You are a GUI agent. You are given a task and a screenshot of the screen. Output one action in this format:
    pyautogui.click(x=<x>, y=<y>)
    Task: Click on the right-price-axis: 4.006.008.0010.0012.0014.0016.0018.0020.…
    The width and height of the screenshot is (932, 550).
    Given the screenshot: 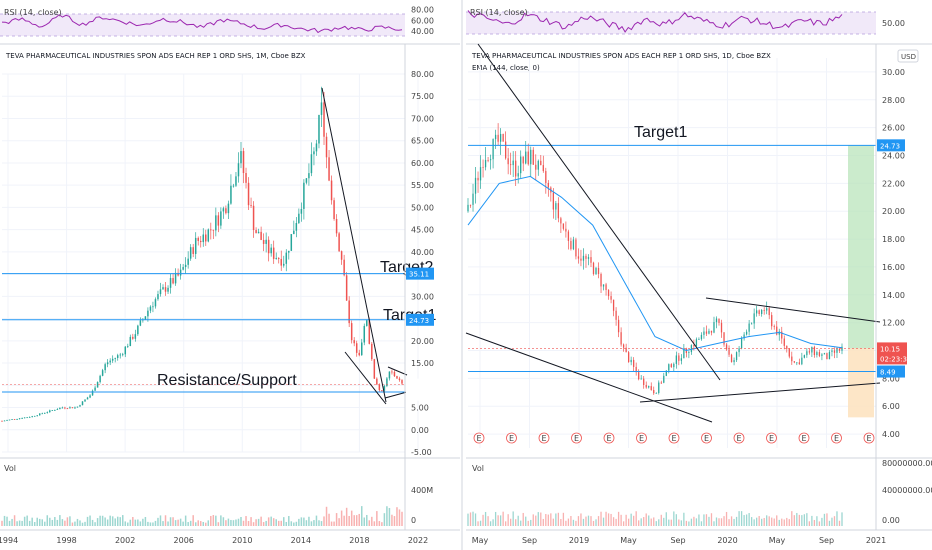 What is the action you would take?
    pyautogui.click(x=893, y=253)
    